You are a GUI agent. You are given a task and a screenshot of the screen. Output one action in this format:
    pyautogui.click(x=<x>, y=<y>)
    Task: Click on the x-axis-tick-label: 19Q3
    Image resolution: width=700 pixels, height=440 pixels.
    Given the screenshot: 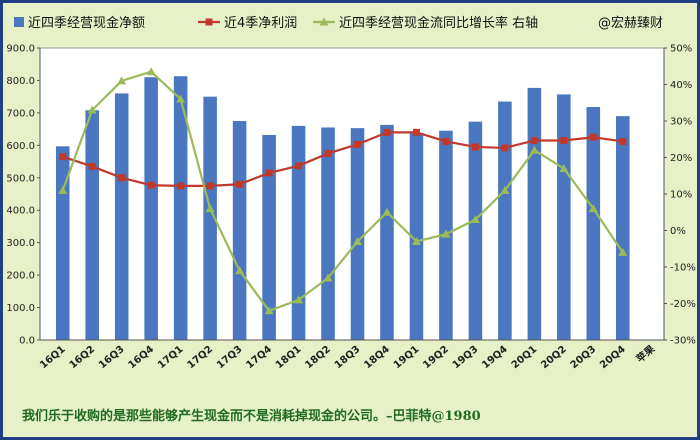 What is the action you would take?
    pyautogui.click(x=466, y=357)
    